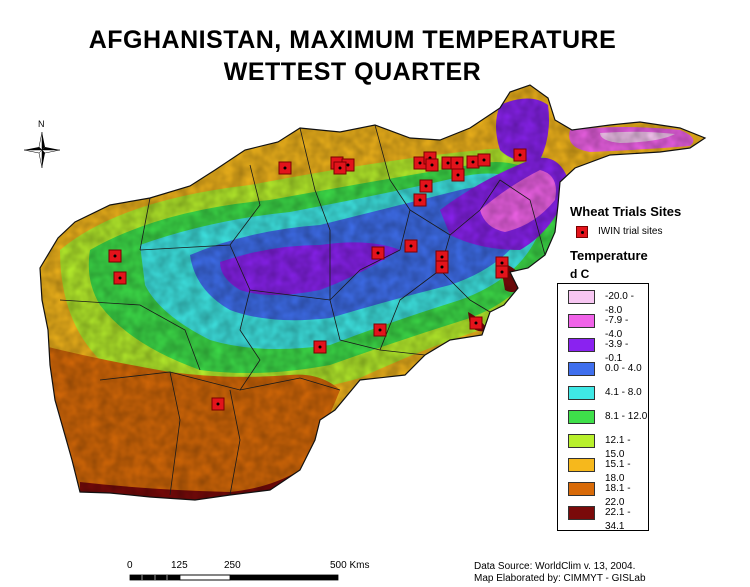  I want to click on legend-range-label: 0.0 - 4.0, so click(623, 368).